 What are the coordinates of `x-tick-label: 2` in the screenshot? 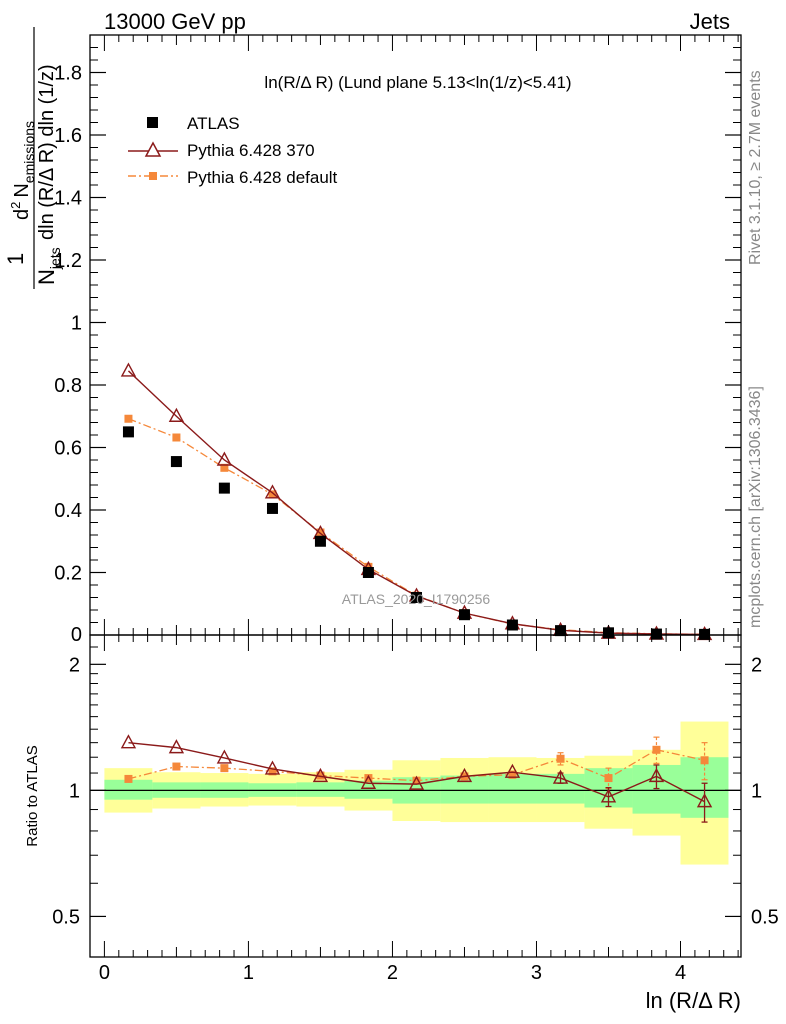 It's located at (392, 973).